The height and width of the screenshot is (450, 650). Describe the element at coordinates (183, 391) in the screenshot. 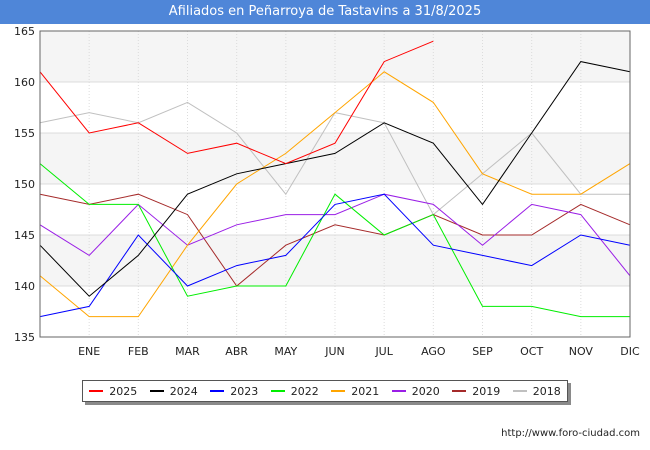

I see `legend-label: 2024` at that location.